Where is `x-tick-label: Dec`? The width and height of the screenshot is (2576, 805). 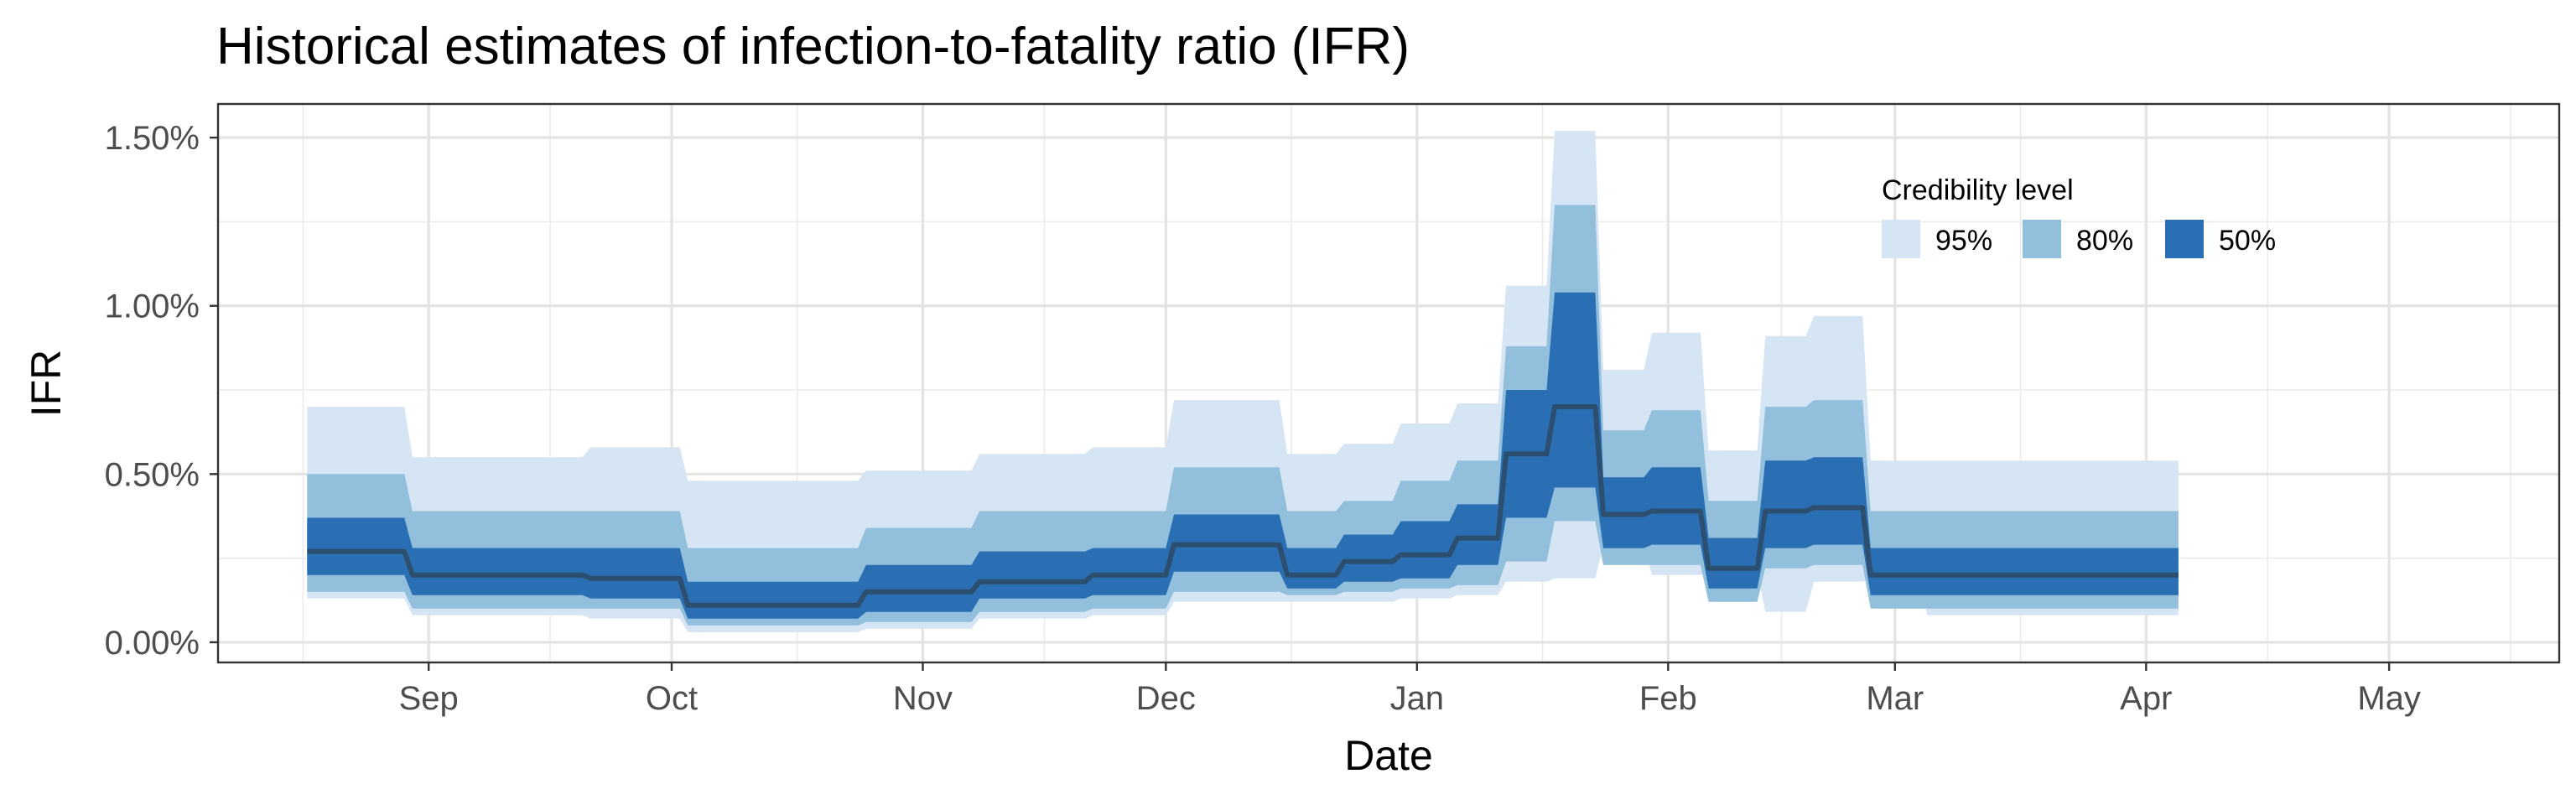 x-tick-label: Dec is located at coordinates (1166, 698).